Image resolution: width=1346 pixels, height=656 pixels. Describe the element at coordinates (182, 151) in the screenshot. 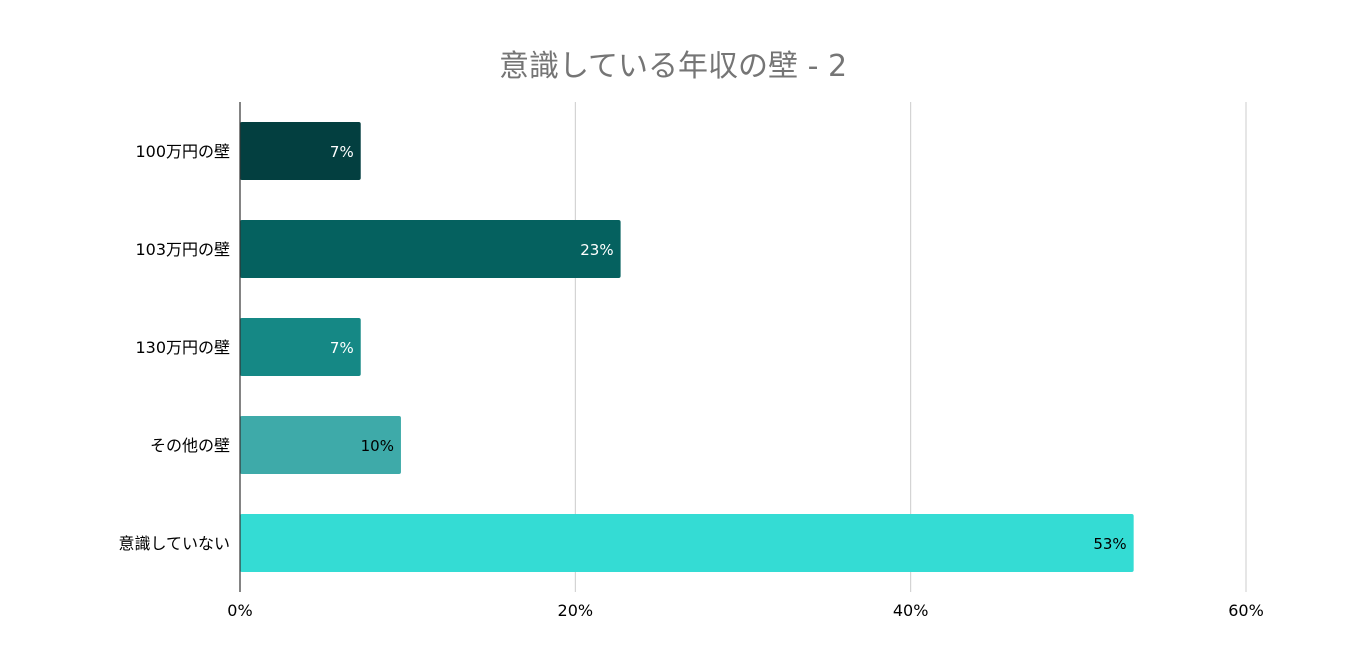

I see `category-label: 100万円の壁` at that location.